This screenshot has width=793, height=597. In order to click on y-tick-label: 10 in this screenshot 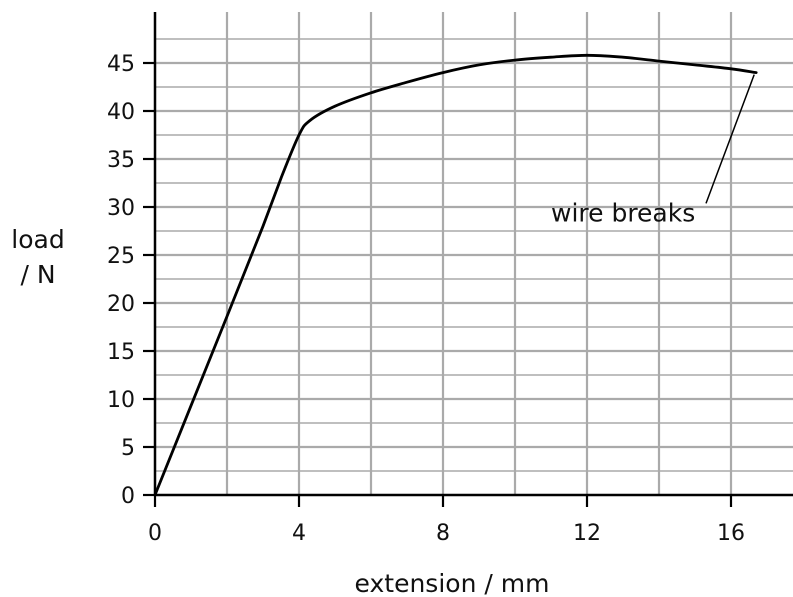, I will do `click(121, 400)`.